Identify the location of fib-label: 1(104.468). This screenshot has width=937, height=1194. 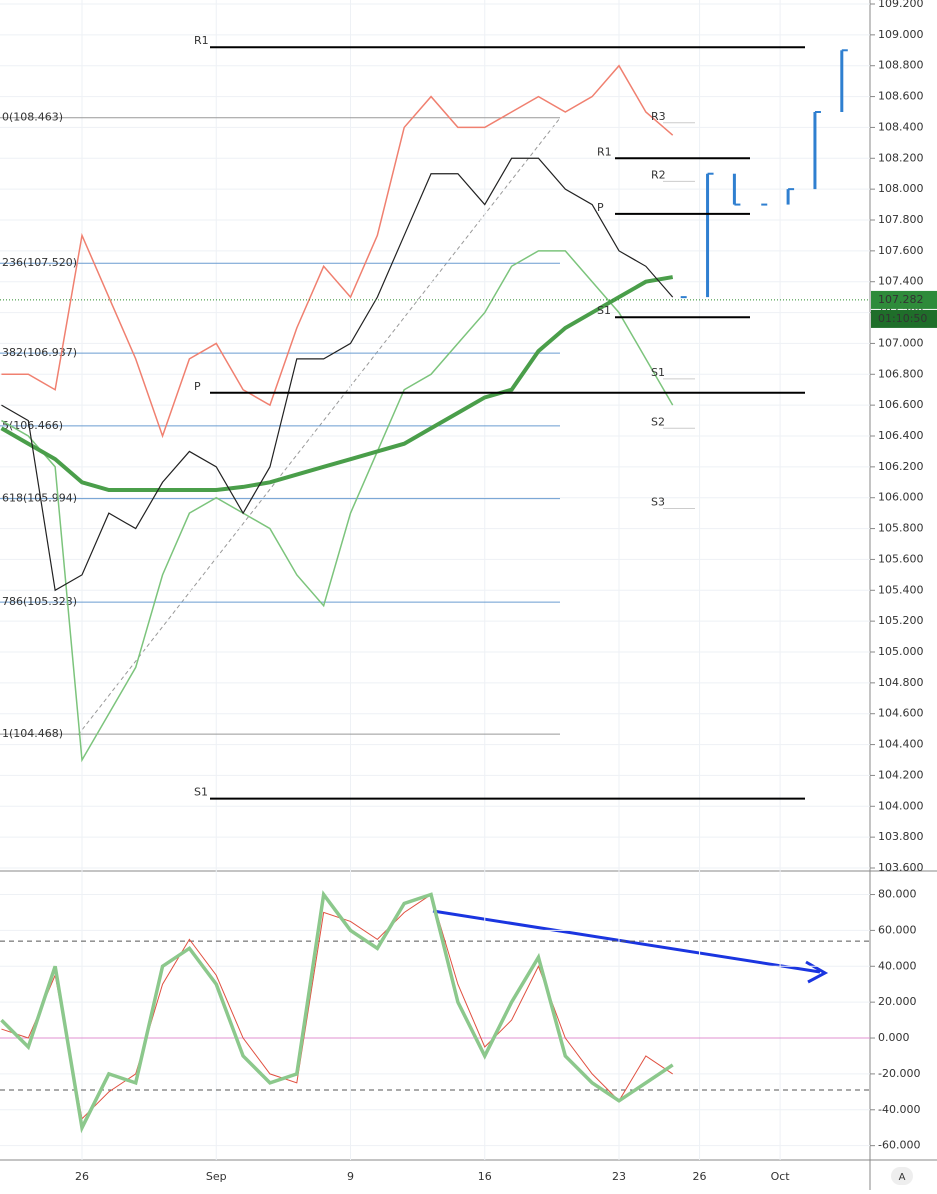
(32, 733).